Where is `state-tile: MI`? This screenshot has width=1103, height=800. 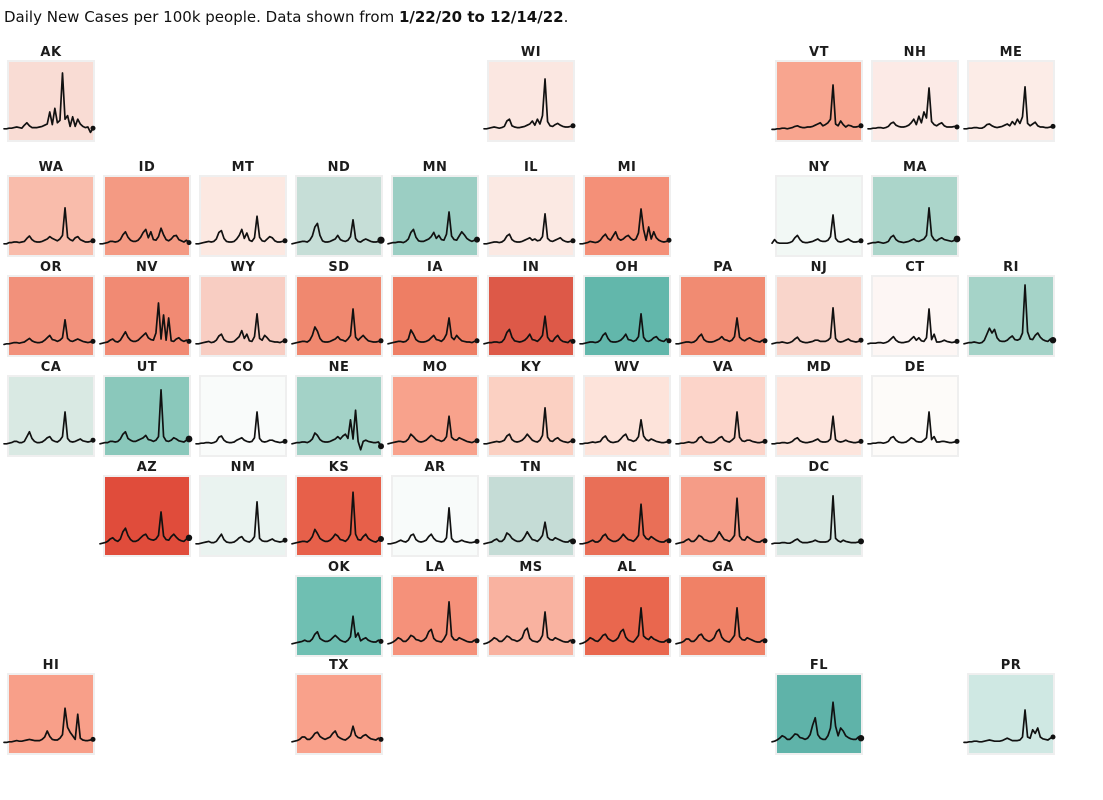 state-tile: MI is located at coordinates (627, 207).